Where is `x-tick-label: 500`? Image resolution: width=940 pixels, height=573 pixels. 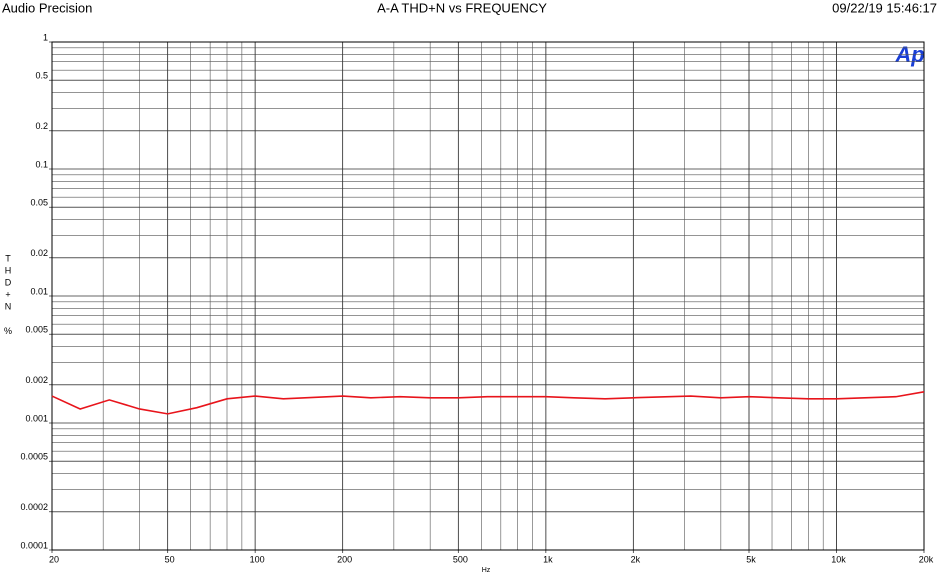 x-tick-label: 500 is located at coordinates (460, 559).